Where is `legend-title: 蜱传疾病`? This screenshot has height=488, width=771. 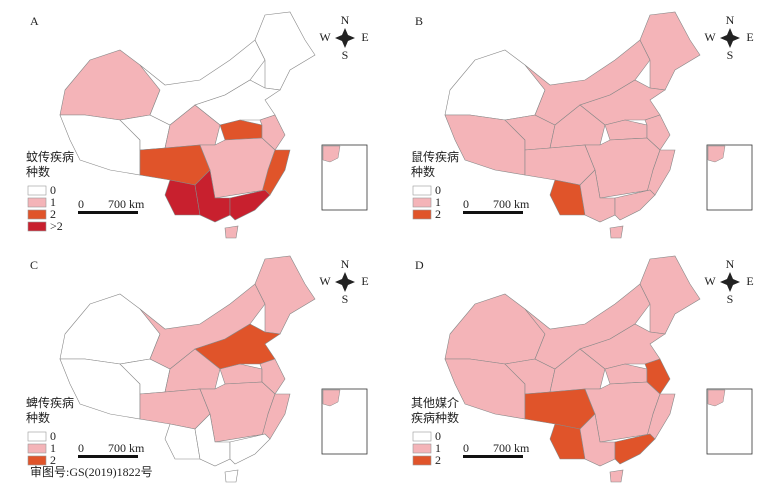 legend-title: 蜱传疾病 is located at coordinates (50, 402).